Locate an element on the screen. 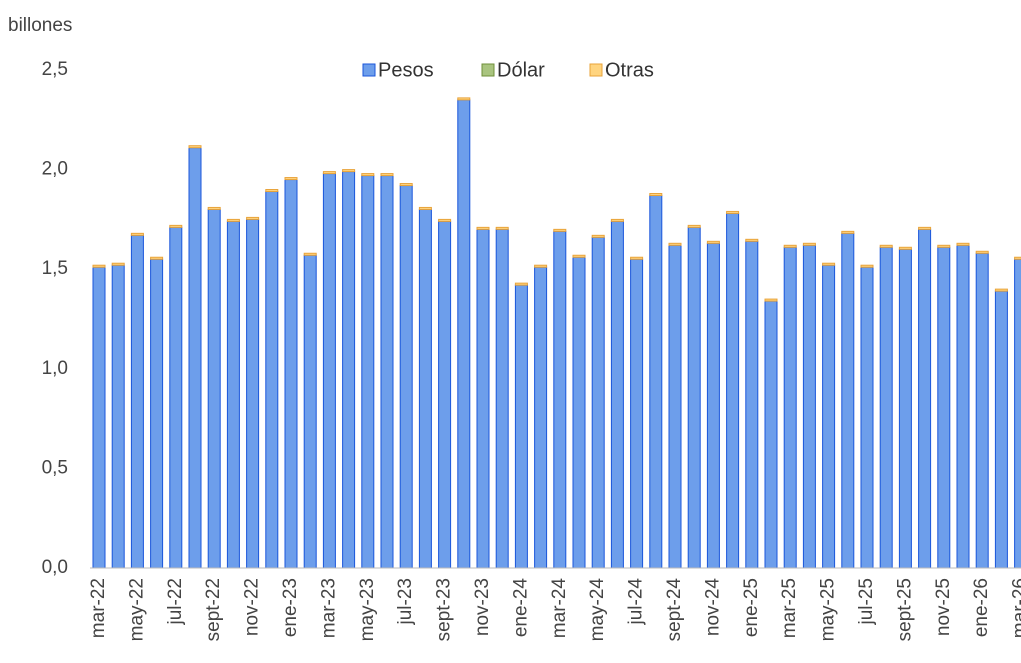 The image size is (1021, 663). x-tick-label: nov-25 is located at coordinates (943, 607).